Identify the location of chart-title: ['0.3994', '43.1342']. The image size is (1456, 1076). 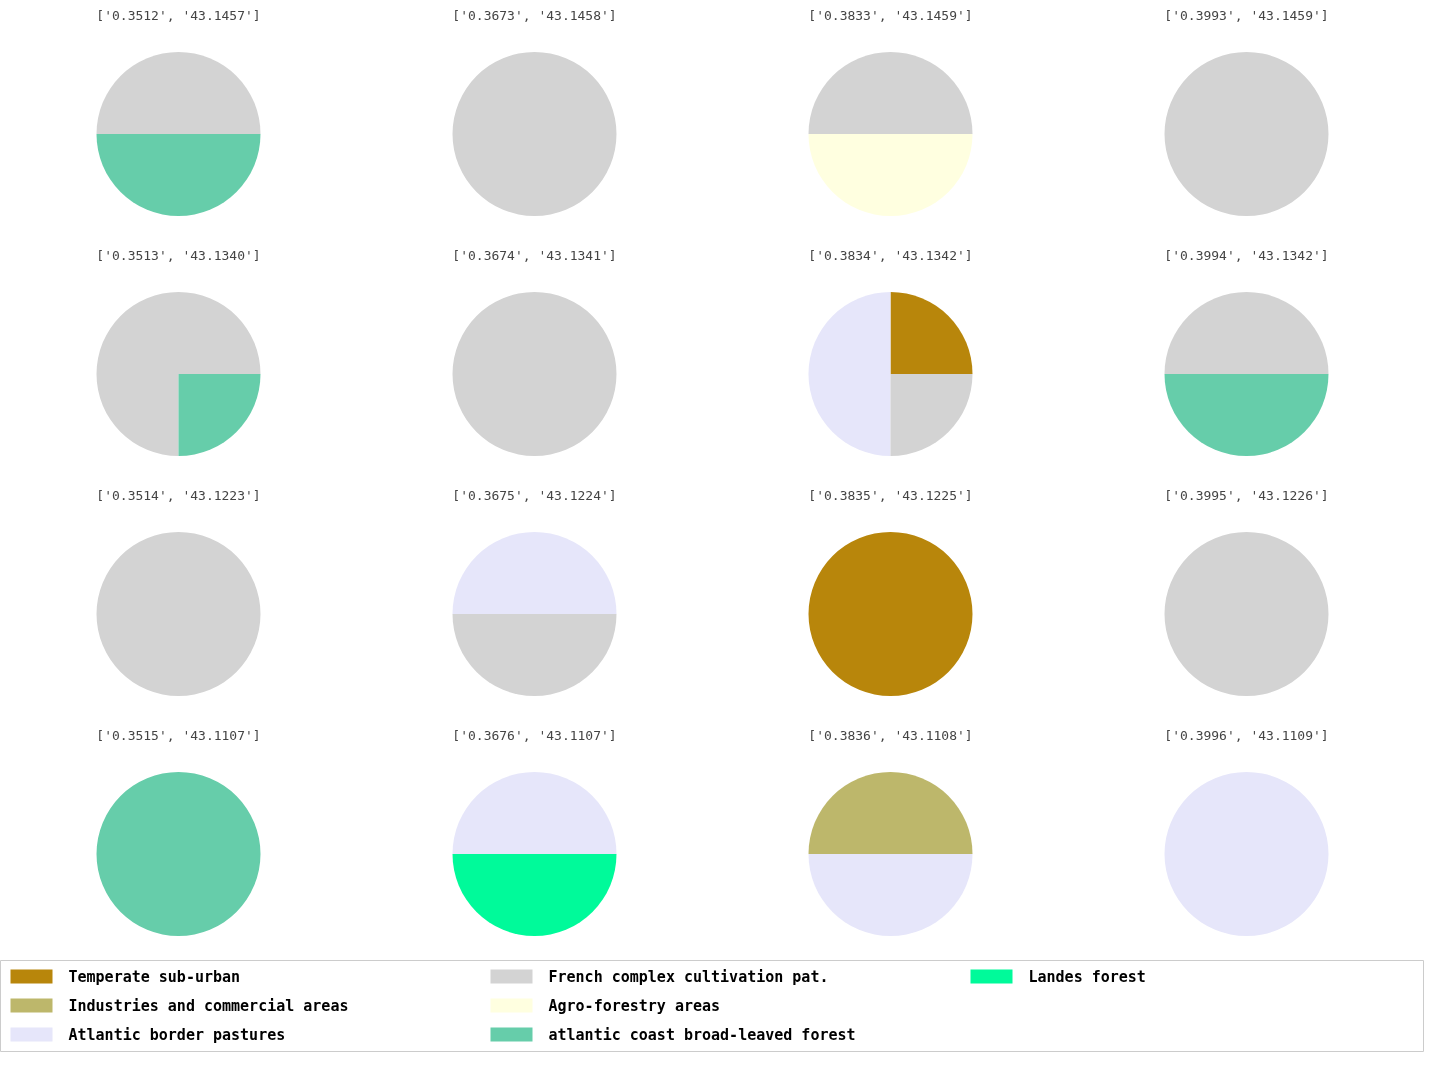
(1246, 255).